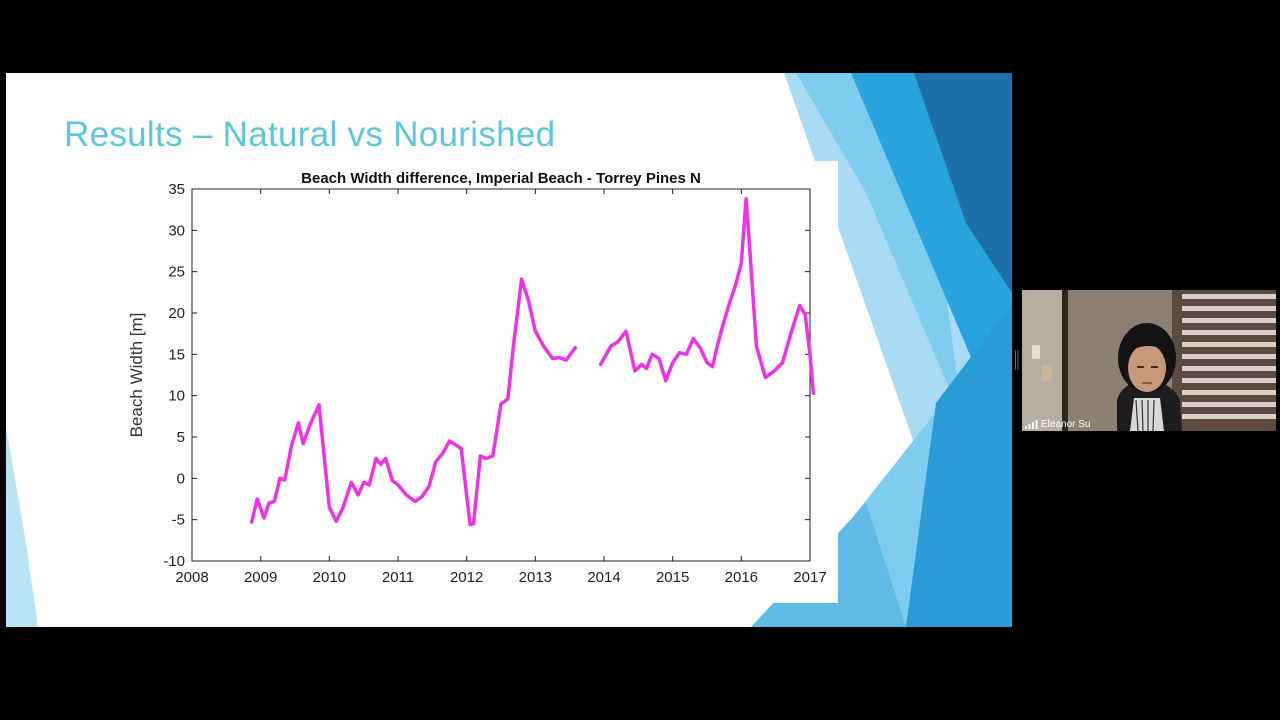  I want to click on y-tick-label: 20, so click(176, 313).